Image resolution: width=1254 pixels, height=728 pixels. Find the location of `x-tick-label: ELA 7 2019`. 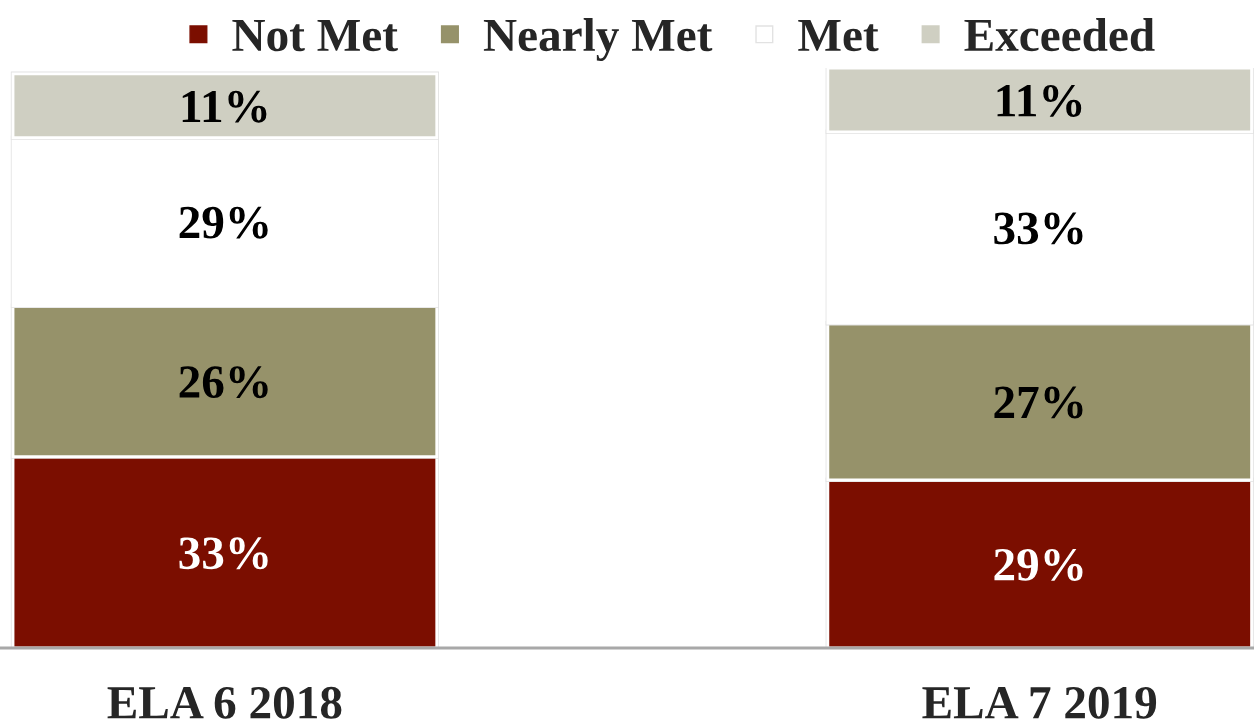

x-tick-label: ELA 7 2019 is located at coordinates (1039, 702).